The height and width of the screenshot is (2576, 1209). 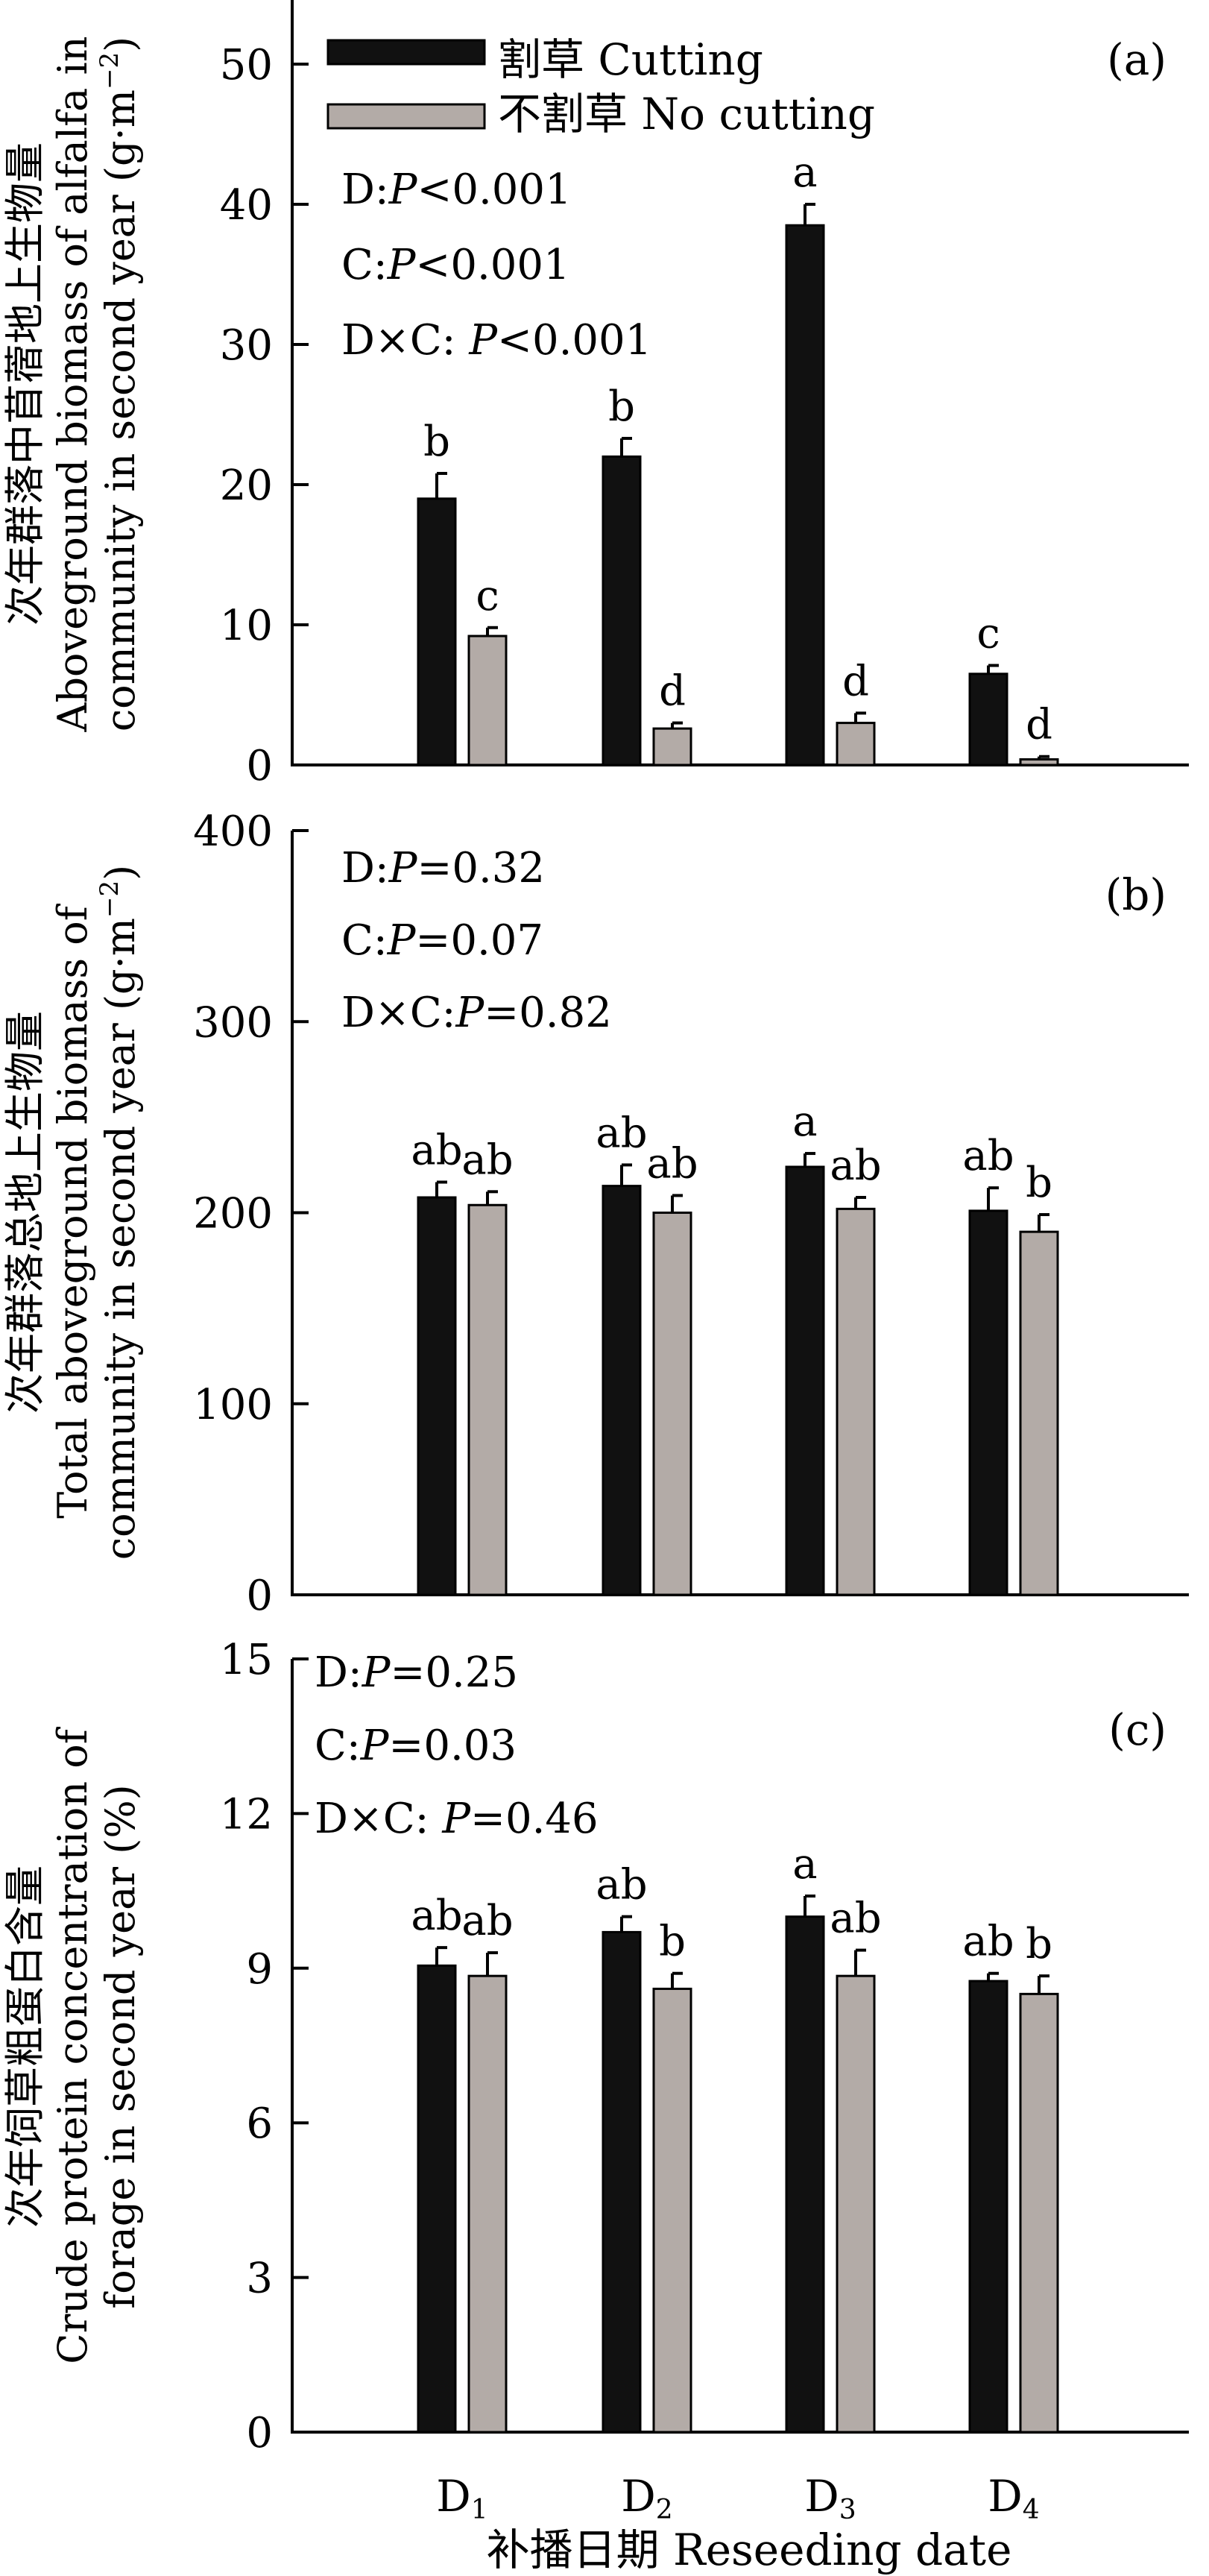 What do you see at coordinates (246, 626) in the screenshot?
I see `y-tick-label: 10` at bounding box center [246, 626].